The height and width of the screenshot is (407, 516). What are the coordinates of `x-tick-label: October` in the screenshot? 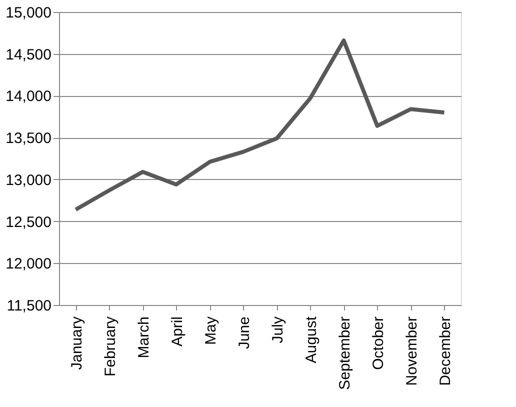 It's located at (378, 343).